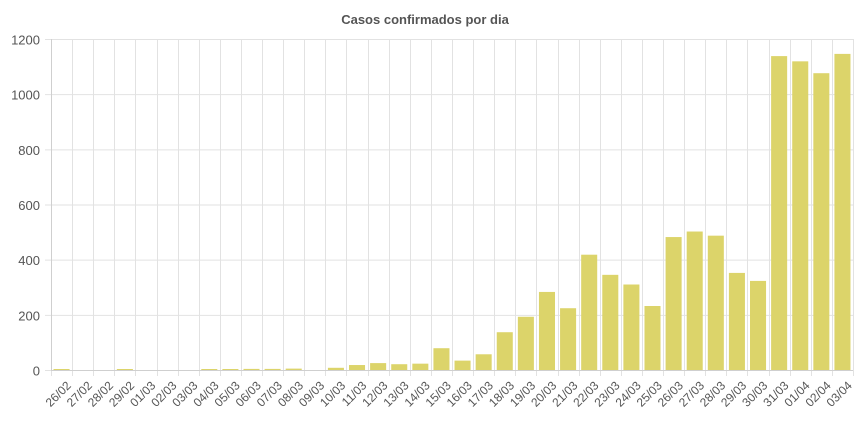 This screenshot has width=864, height=427. What do you see at coordinates (29, 205) in the screenshot?
I see `y-tick-label: 600` at bounding box center [29, 205].